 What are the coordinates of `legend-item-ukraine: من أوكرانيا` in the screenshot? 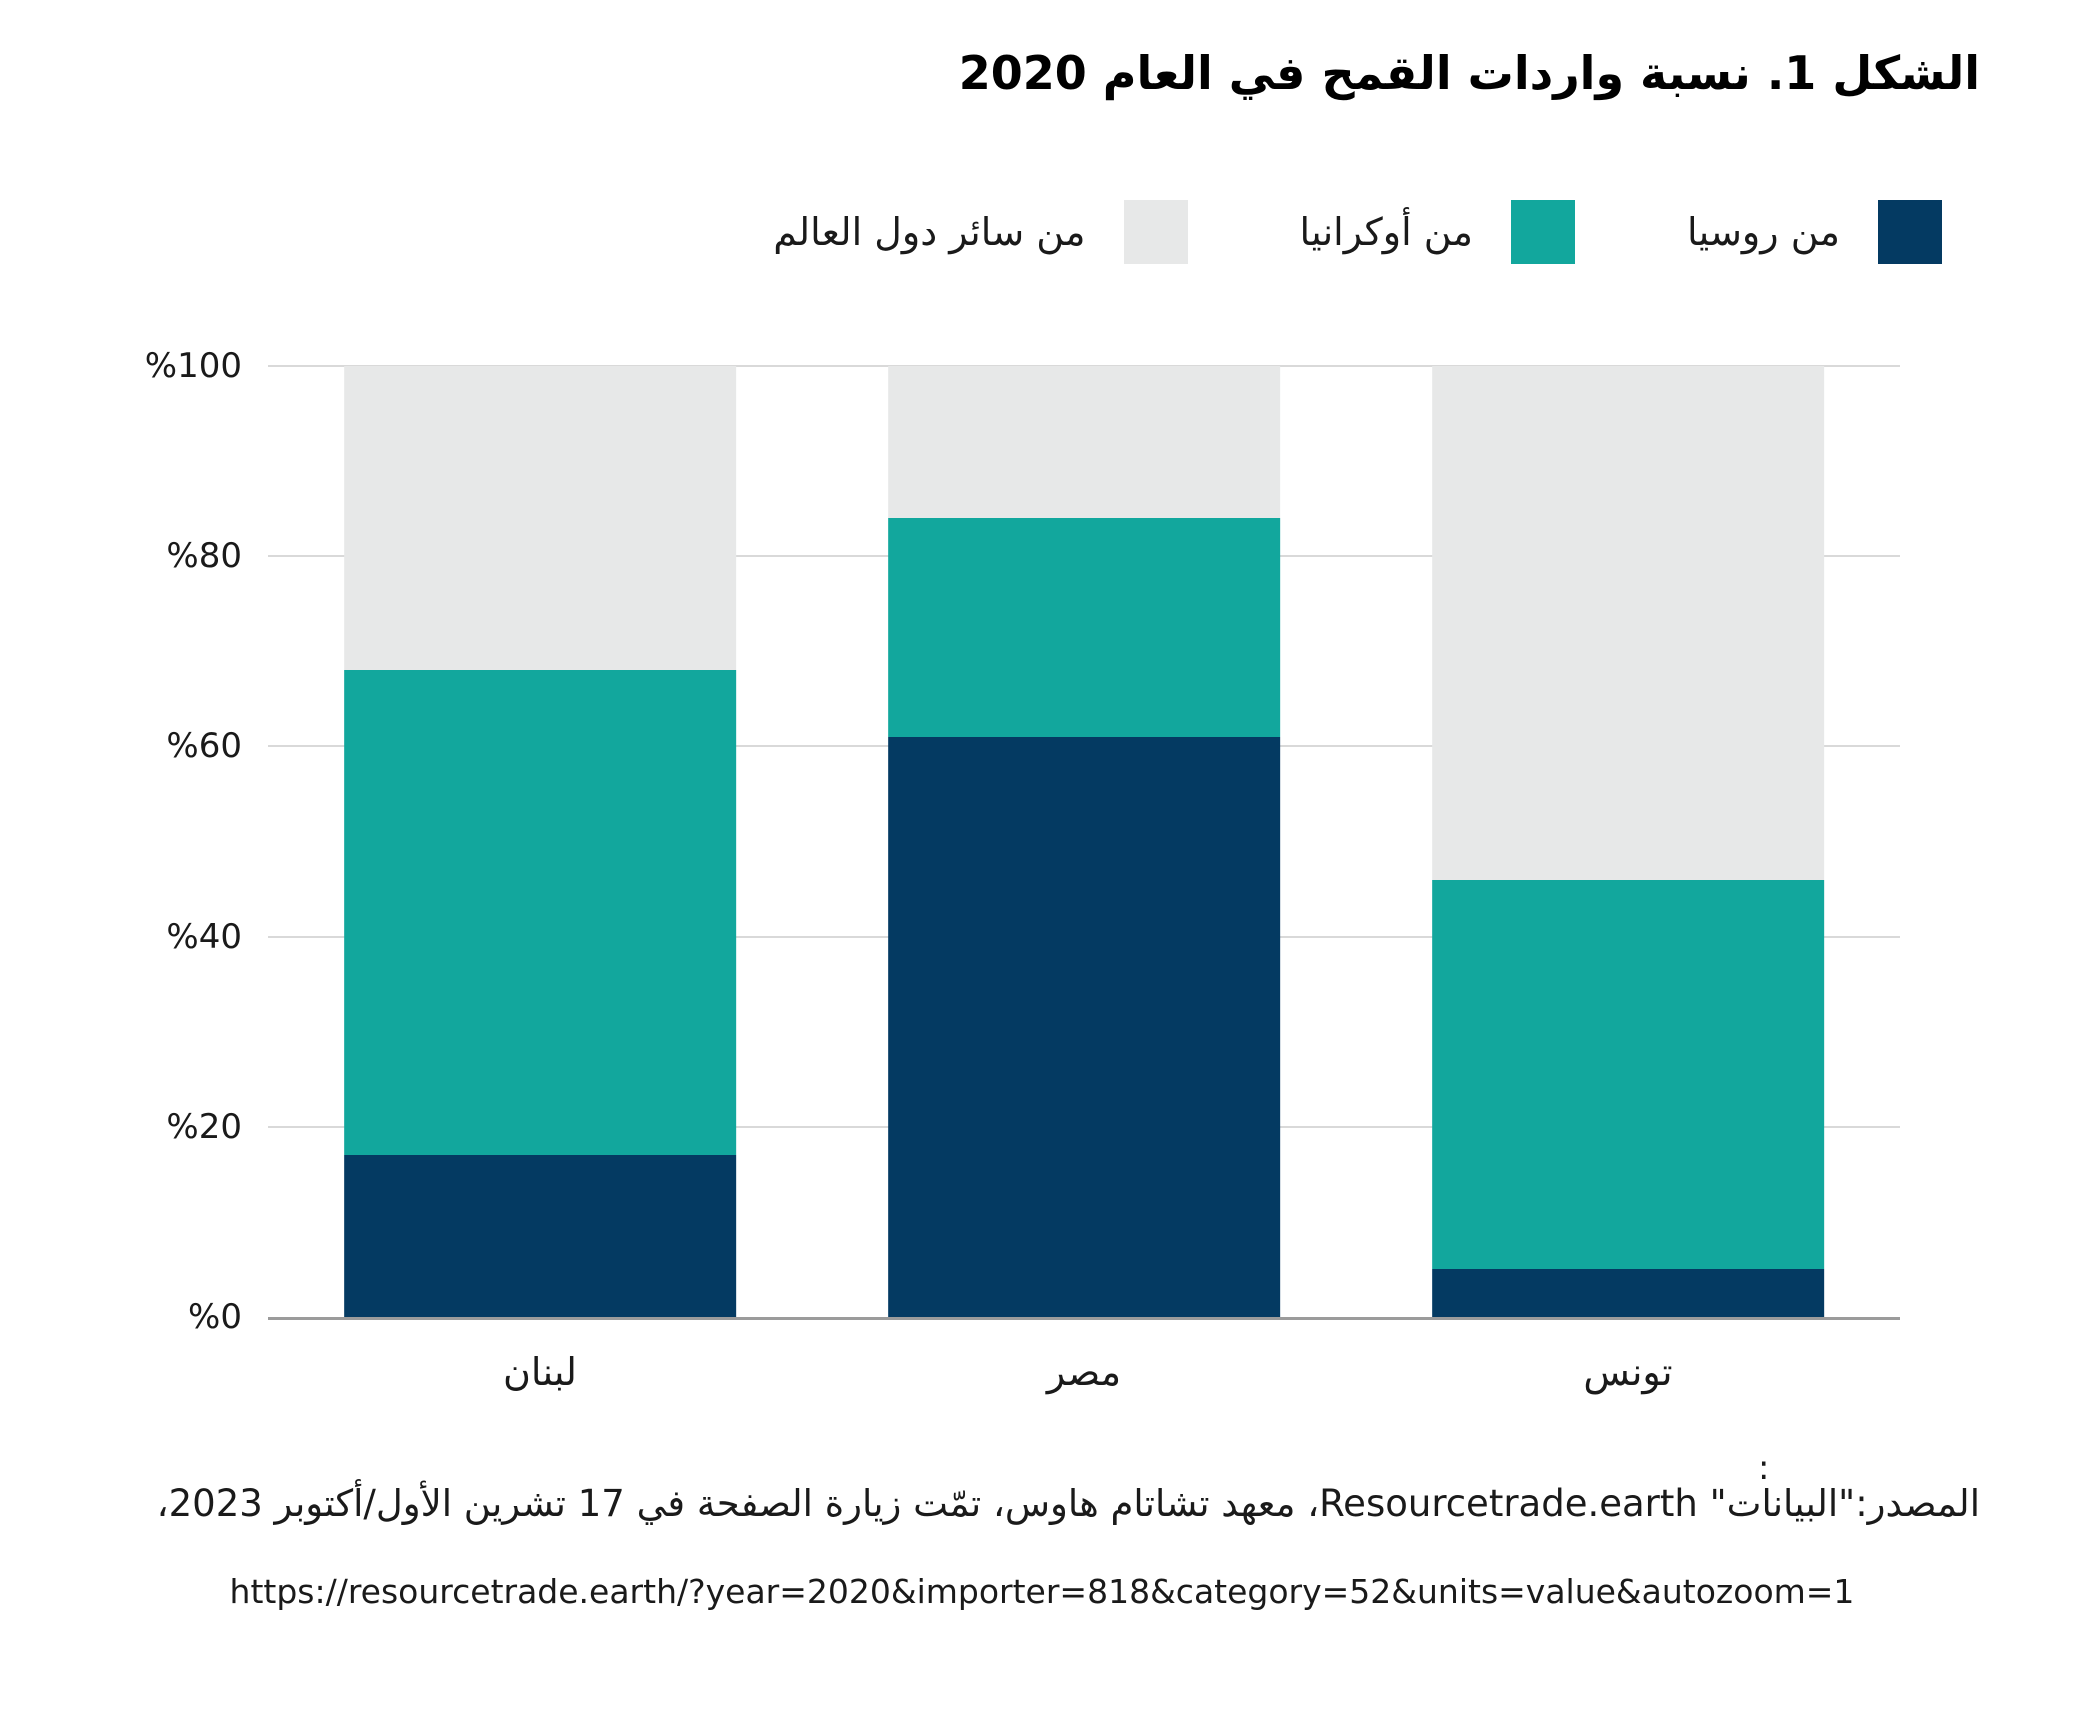 It's located at (1438, 232).